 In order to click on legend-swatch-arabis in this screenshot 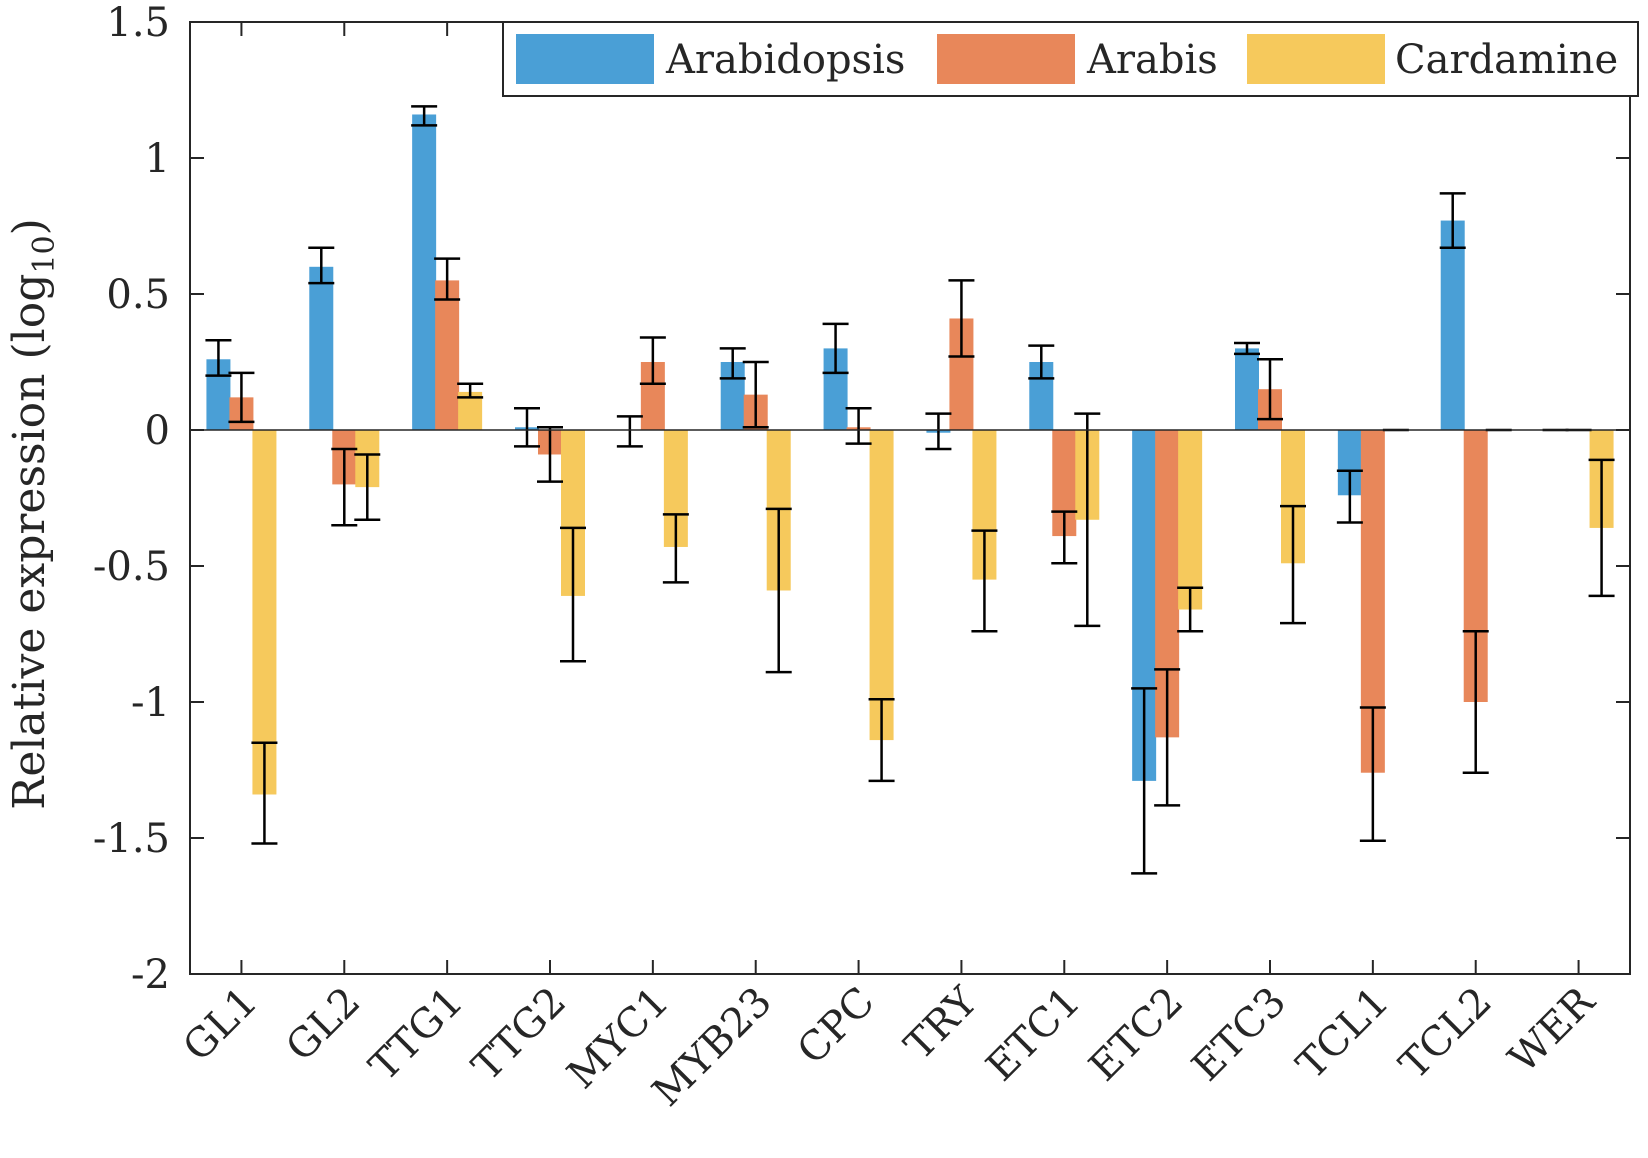, I will do `click(1006, 59)`.